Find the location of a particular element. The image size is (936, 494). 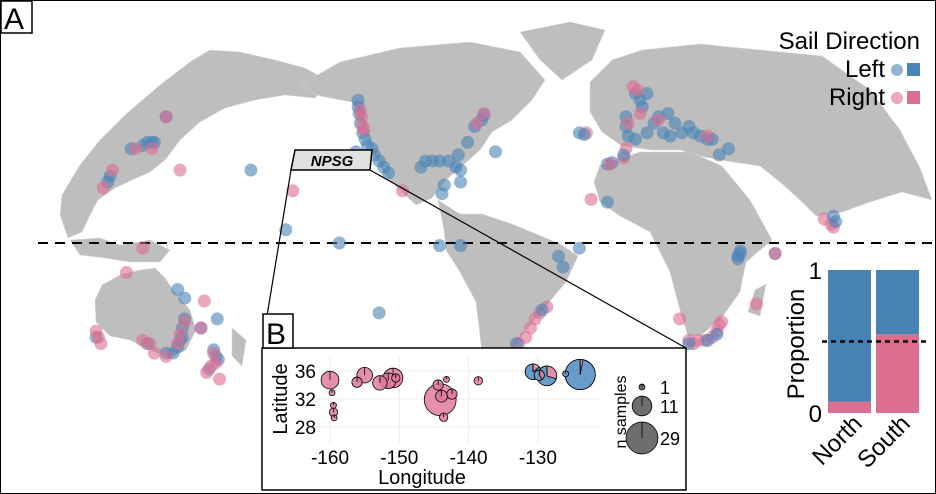

pie-slice-left is located at coordinates (538, 375).